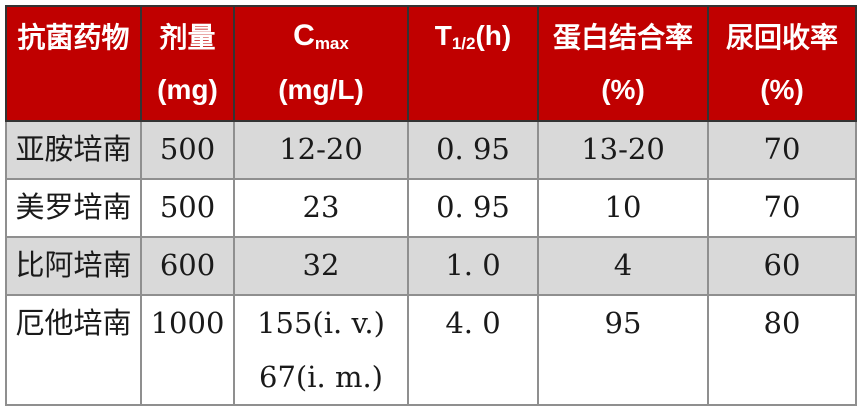 This screenshot has height=407, width=861. Describe the element at coordinates (623, 266) in the screenshot. I see `cell-protein-binding: 4` at that location.